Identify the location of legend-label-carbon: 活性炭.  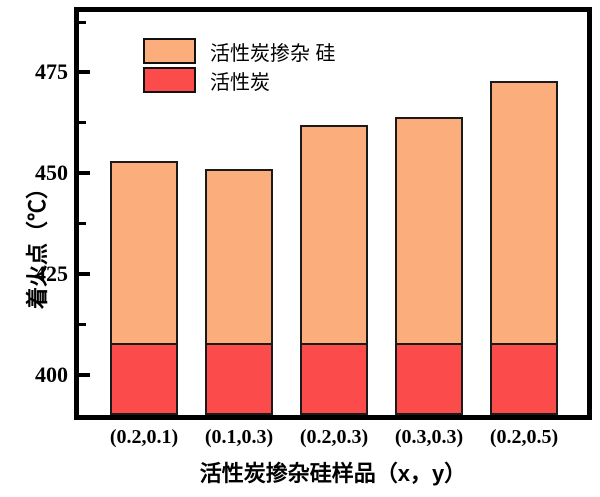
(240, 82).